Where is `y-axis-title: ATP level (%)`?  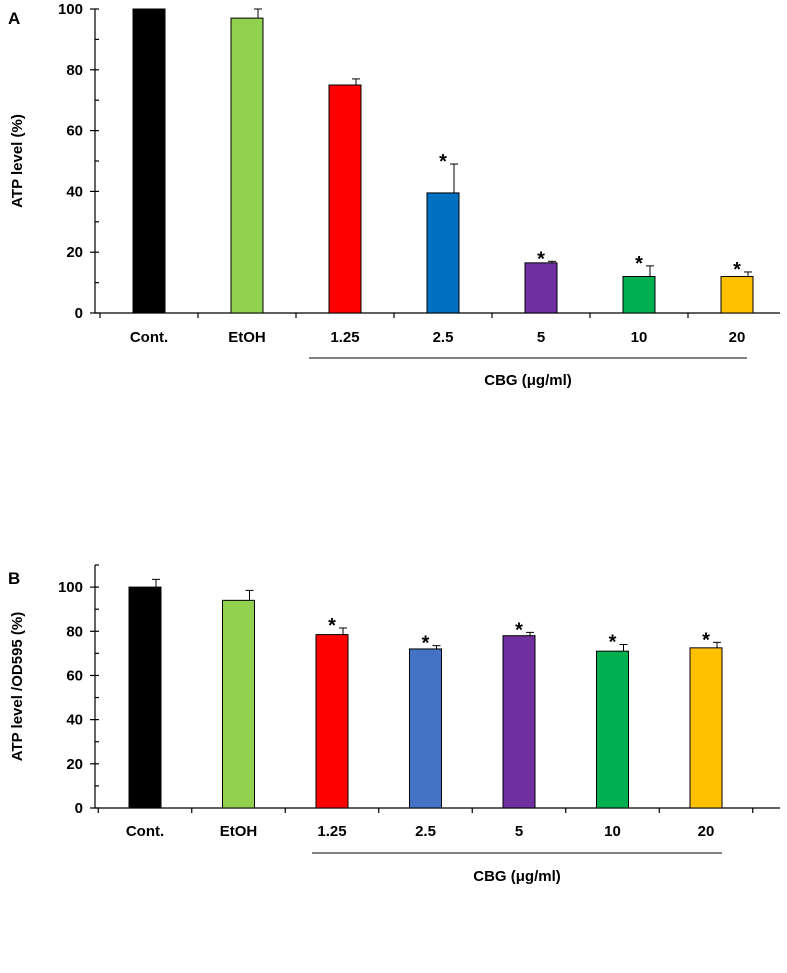
y-axis-title: ATP level (%) is located at coordinates (17, 161).